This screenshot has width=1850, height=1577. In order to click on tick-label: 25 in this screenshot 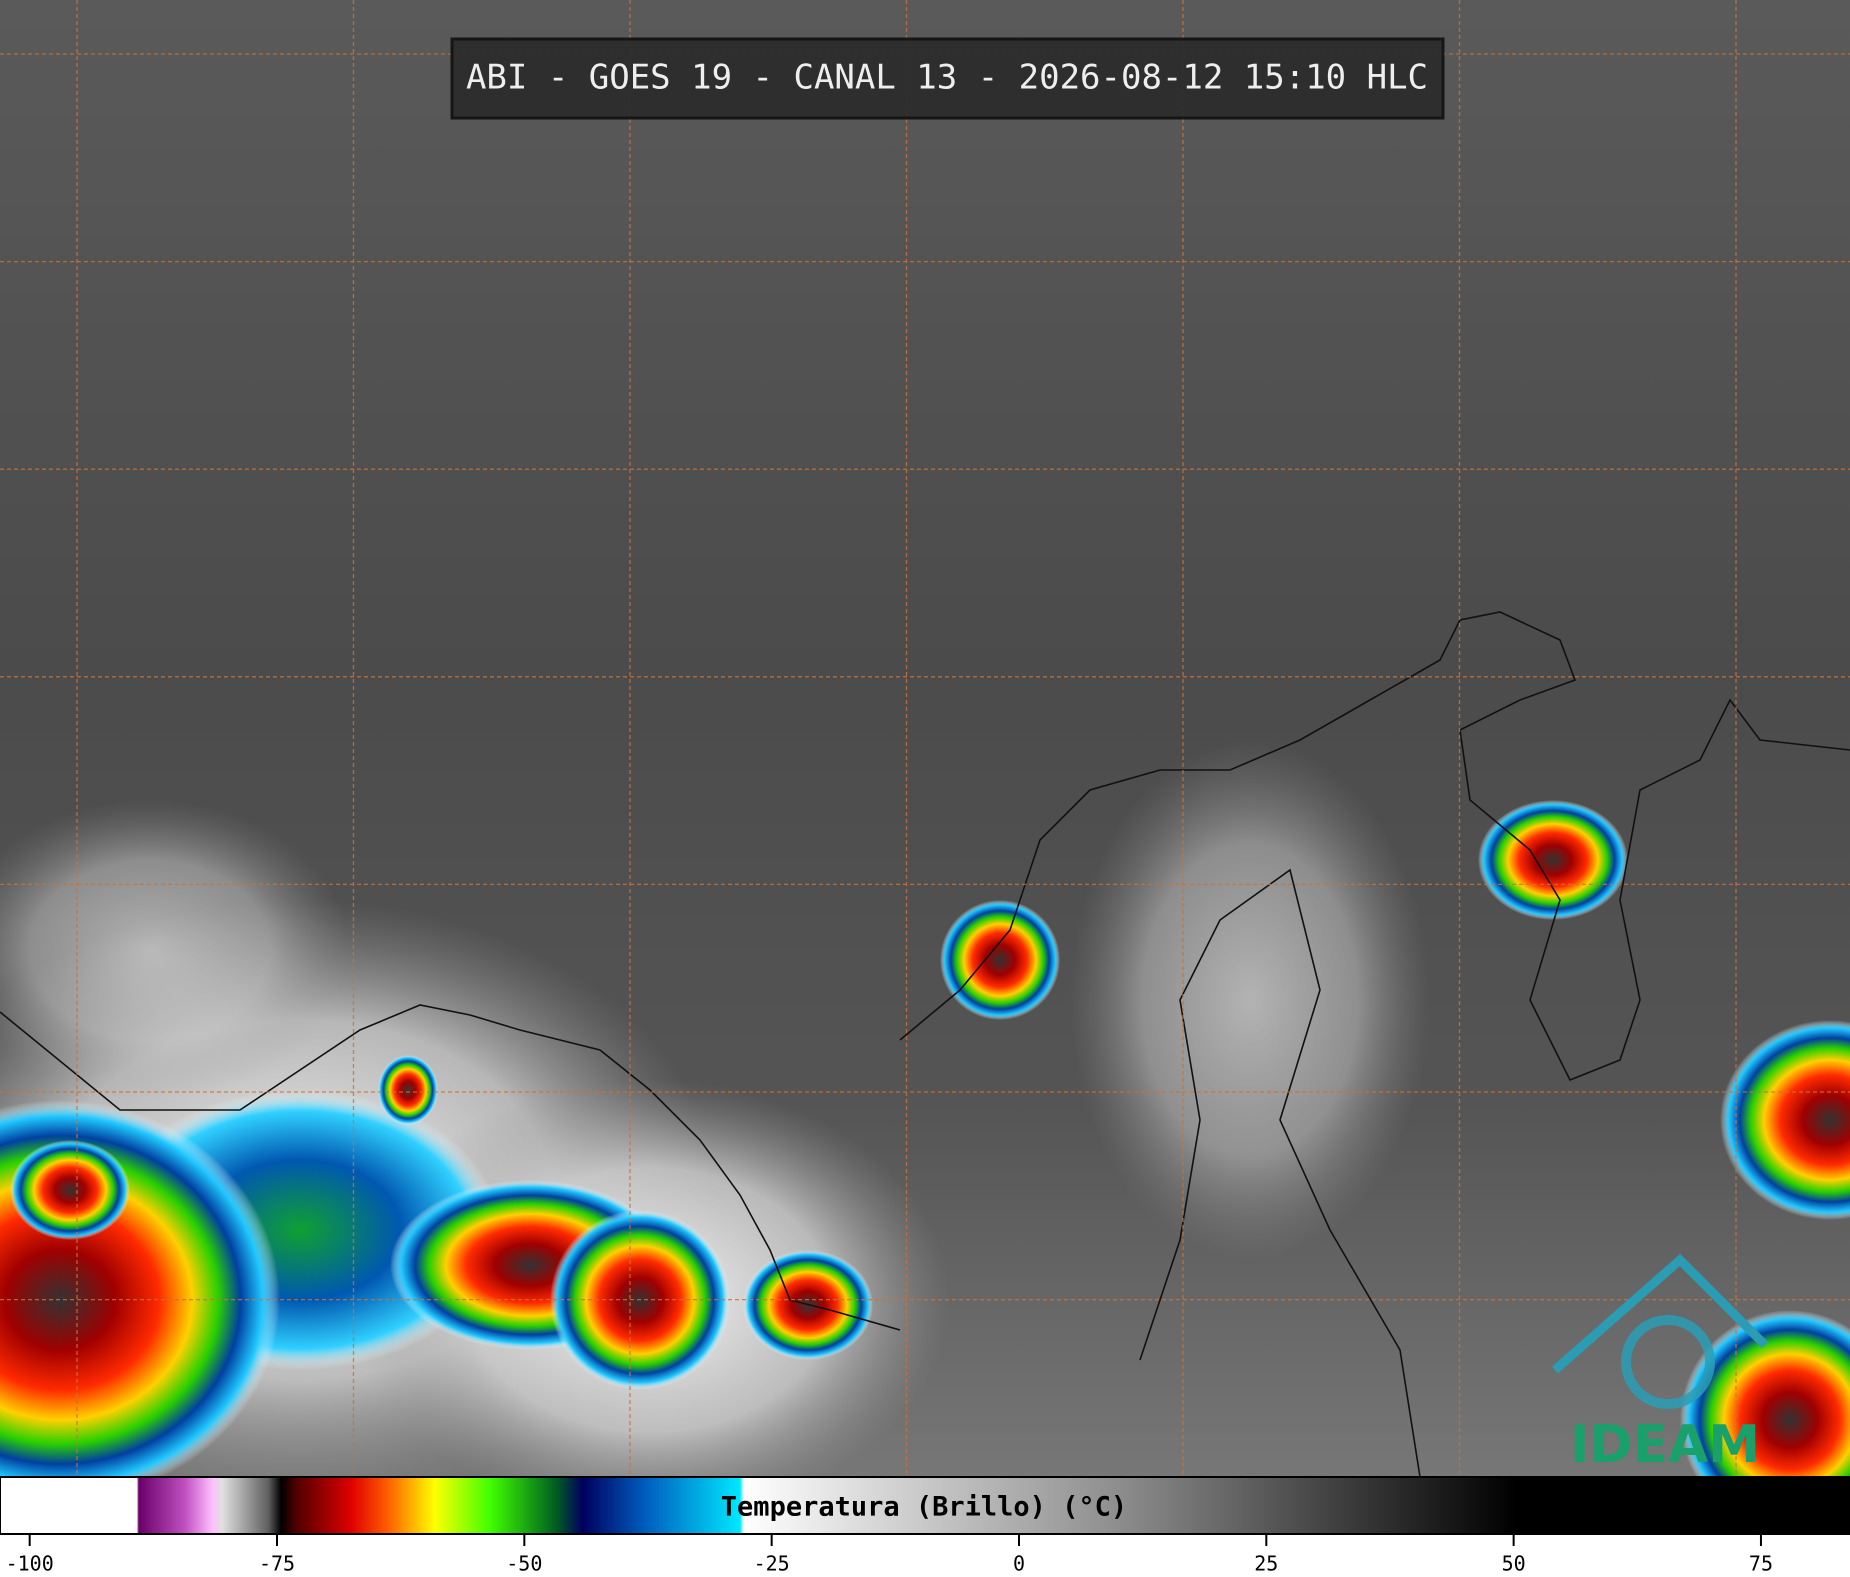, I will do `click(1266, 1564)`.